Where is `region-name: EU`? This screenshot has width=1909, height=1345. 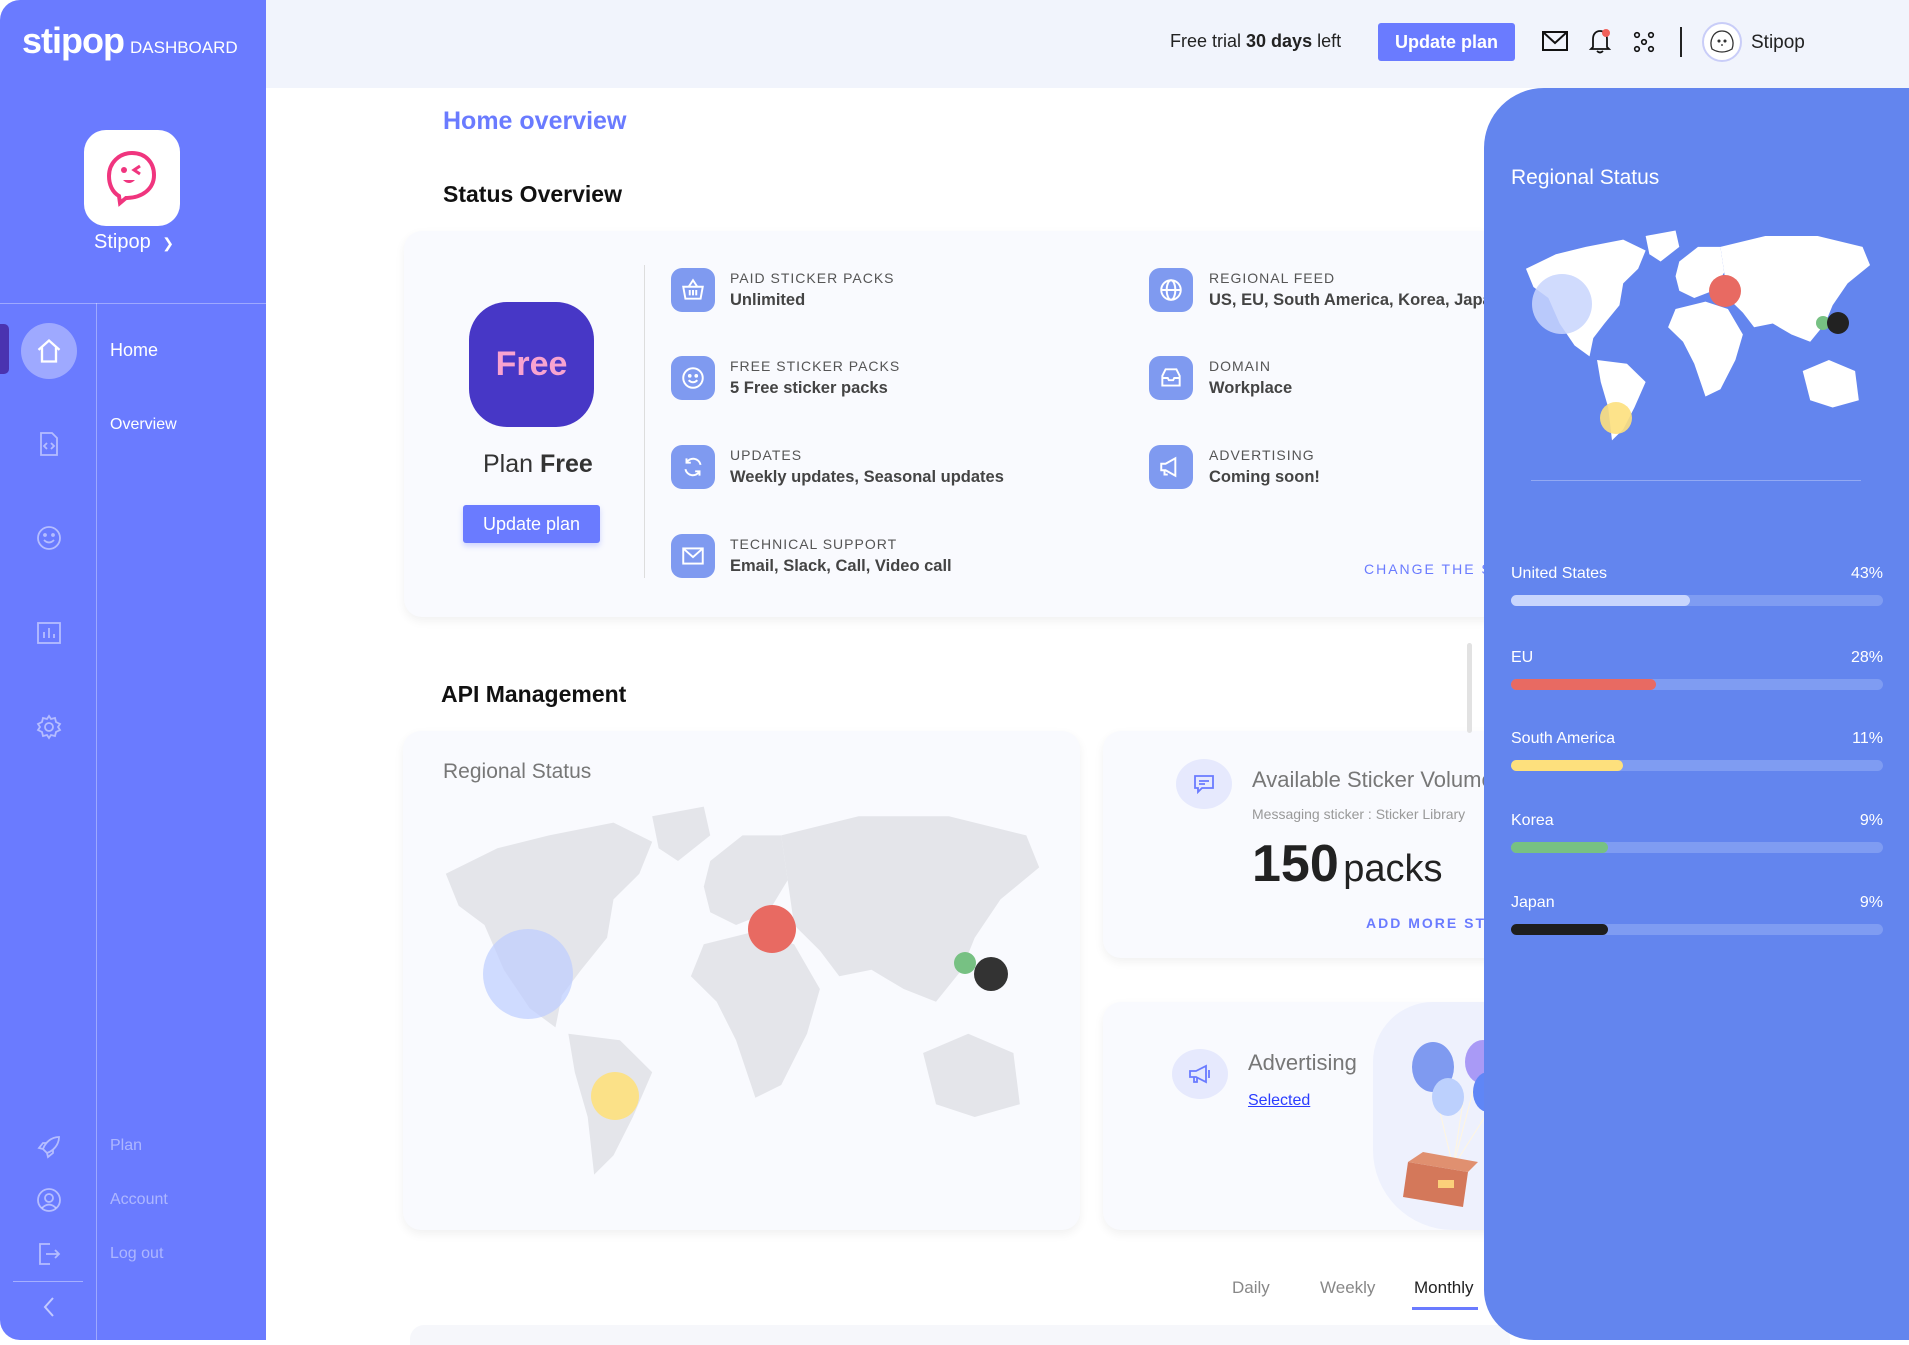 region-name: EU is located at coordinates (1522, 657).